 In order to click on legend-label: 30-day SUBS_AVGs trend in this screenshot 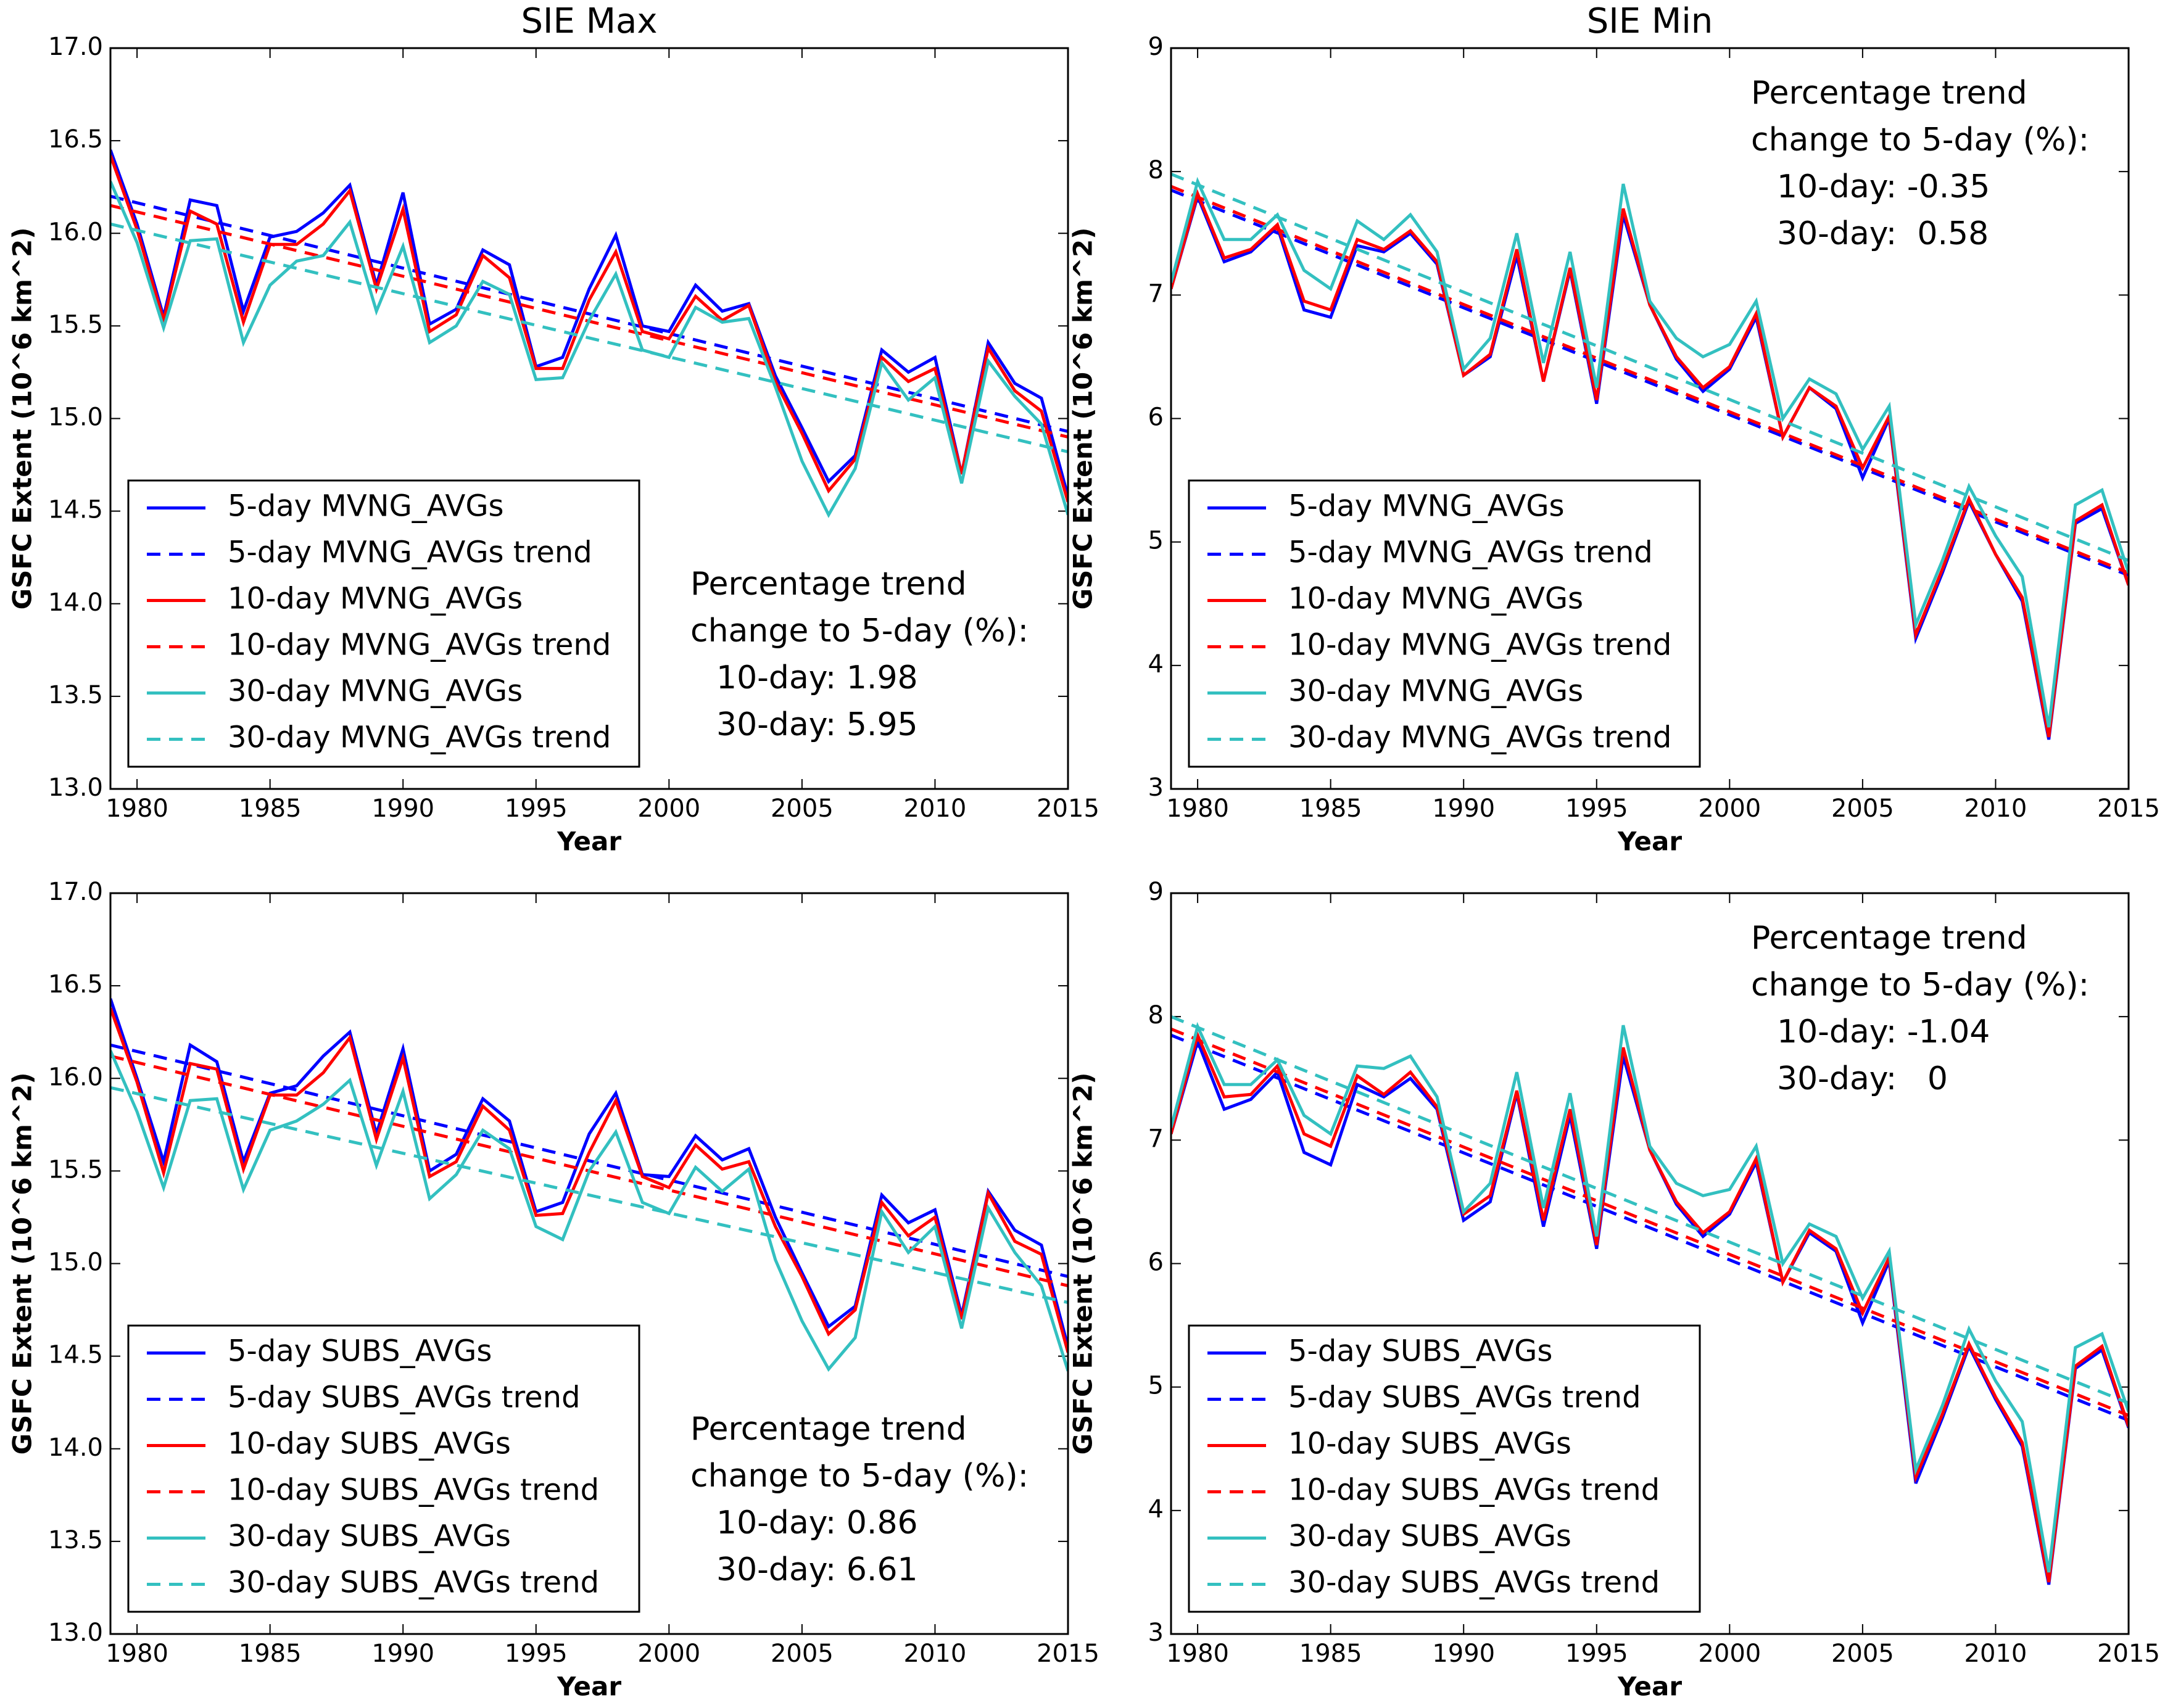, I will do `click(413, 1583)`.